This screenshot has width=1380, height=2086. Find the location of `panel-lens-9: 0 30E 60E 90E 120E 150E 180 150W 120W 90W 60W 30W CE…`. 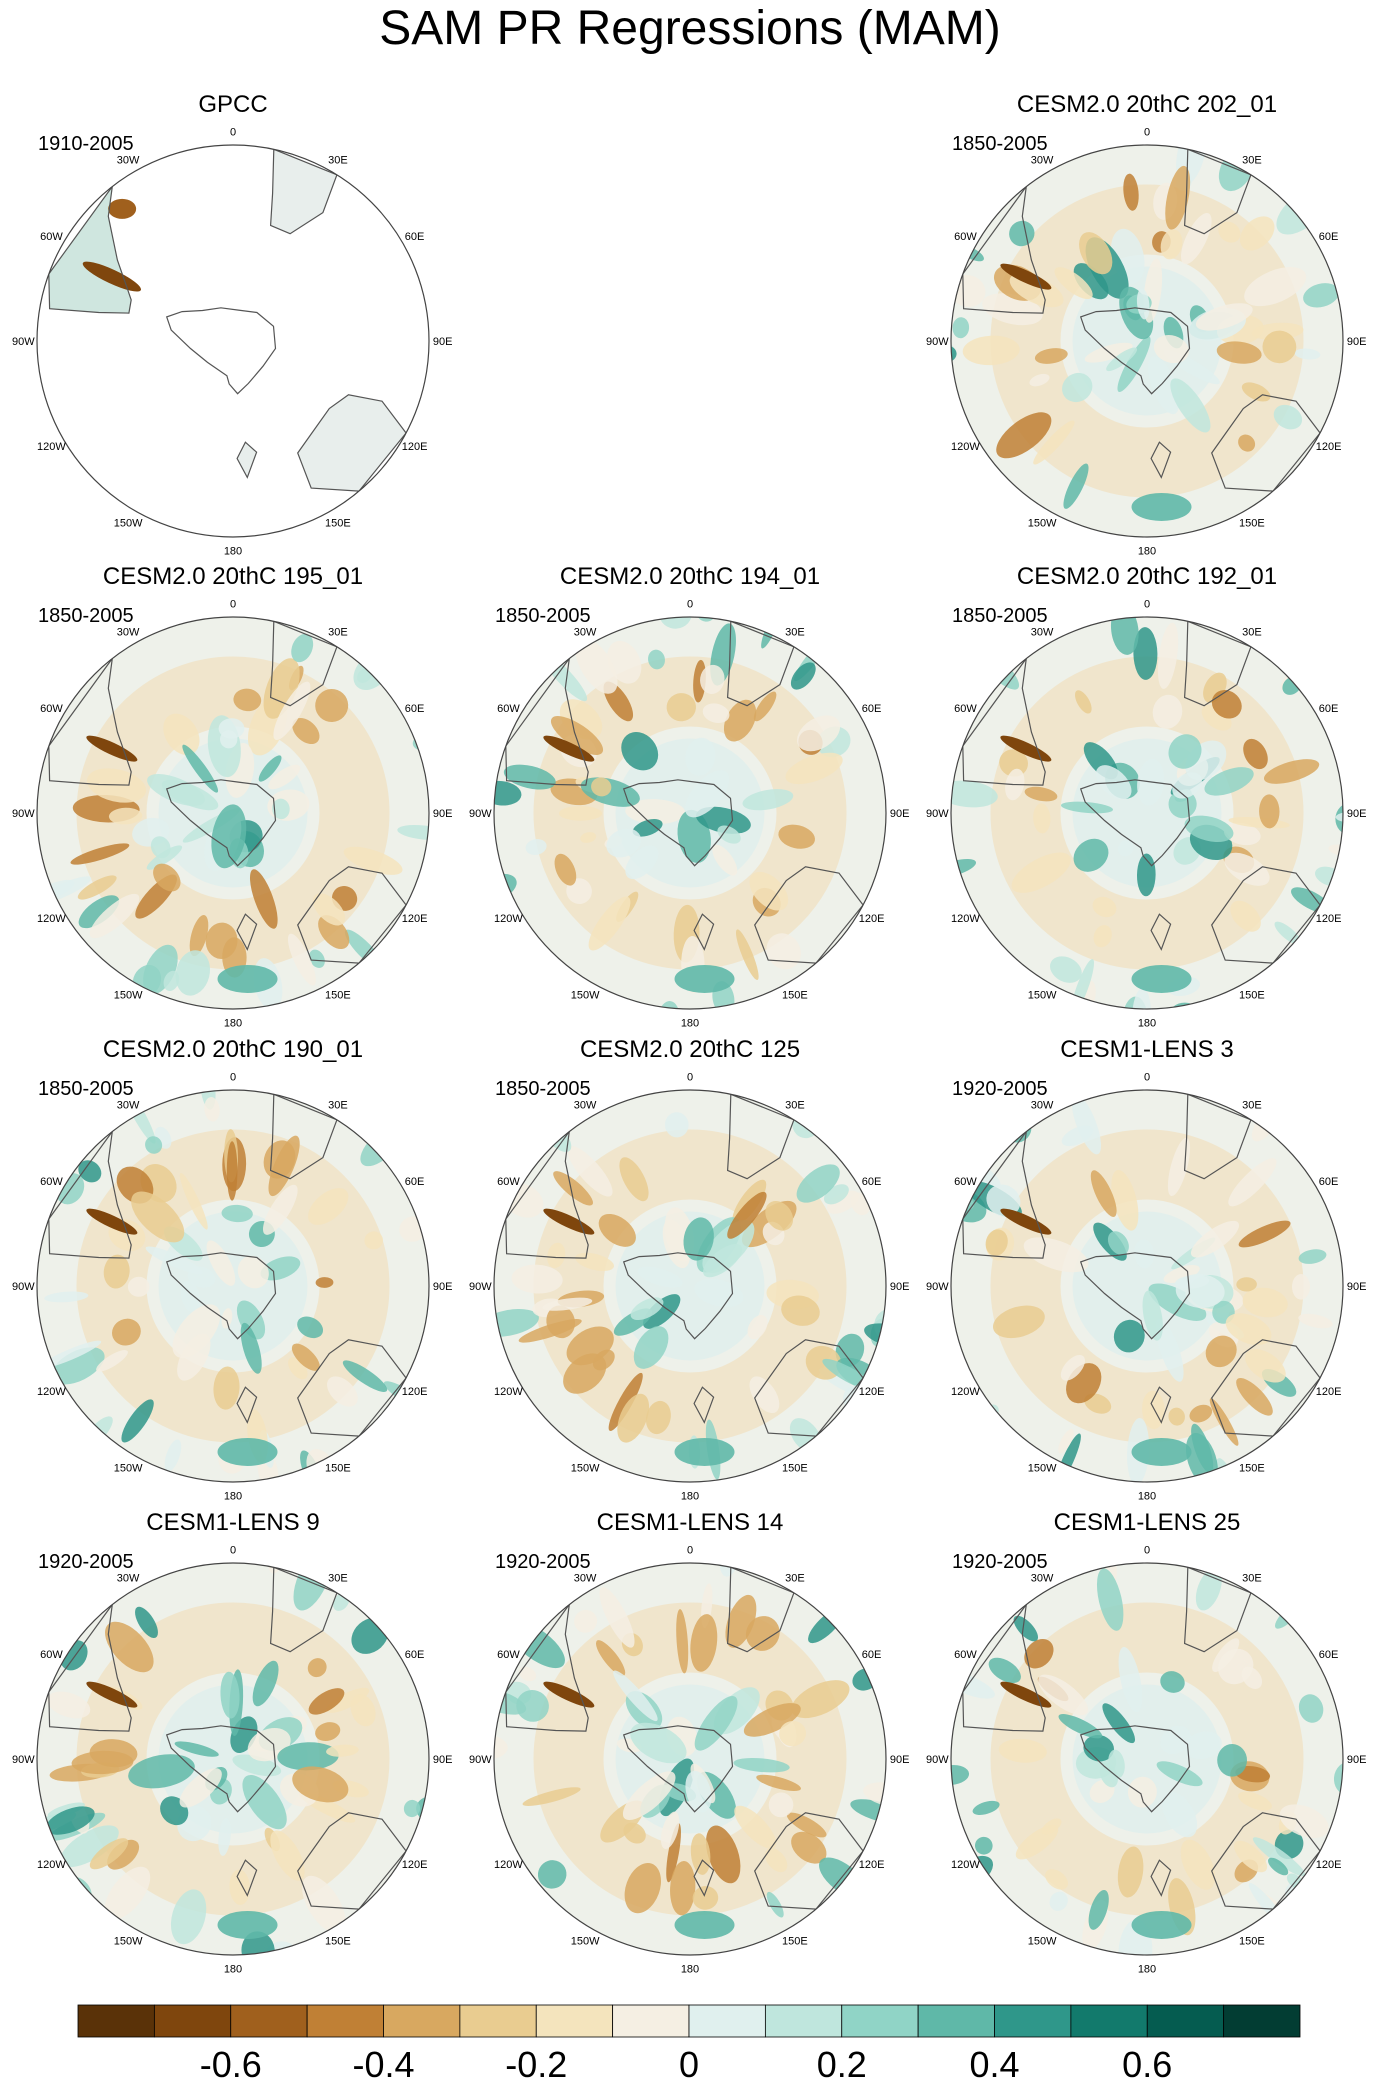

panel-lens-9: 0 30E 60E 90E 120E 150E 180 150W 120W 90W 60W 30W CE… is located at coordinates (232, 1742).